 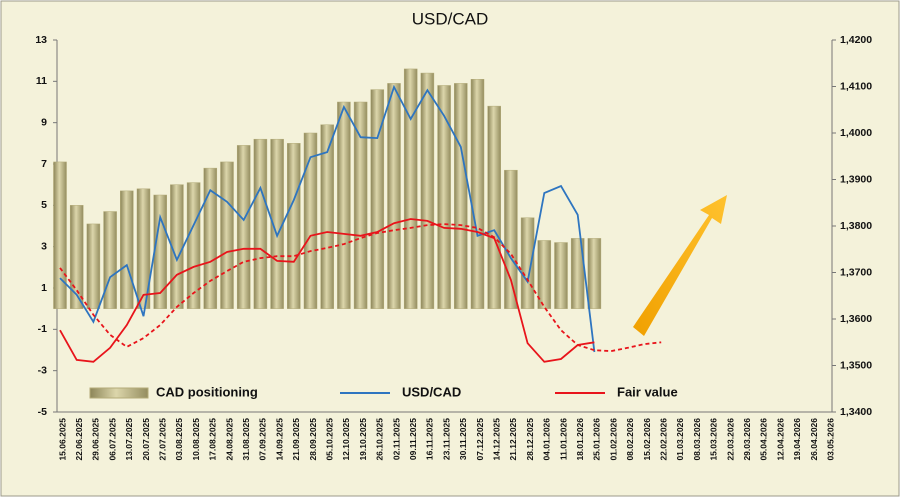 I want to click on x-tick-label: 19.10.2025, so click(x=363, y=439).